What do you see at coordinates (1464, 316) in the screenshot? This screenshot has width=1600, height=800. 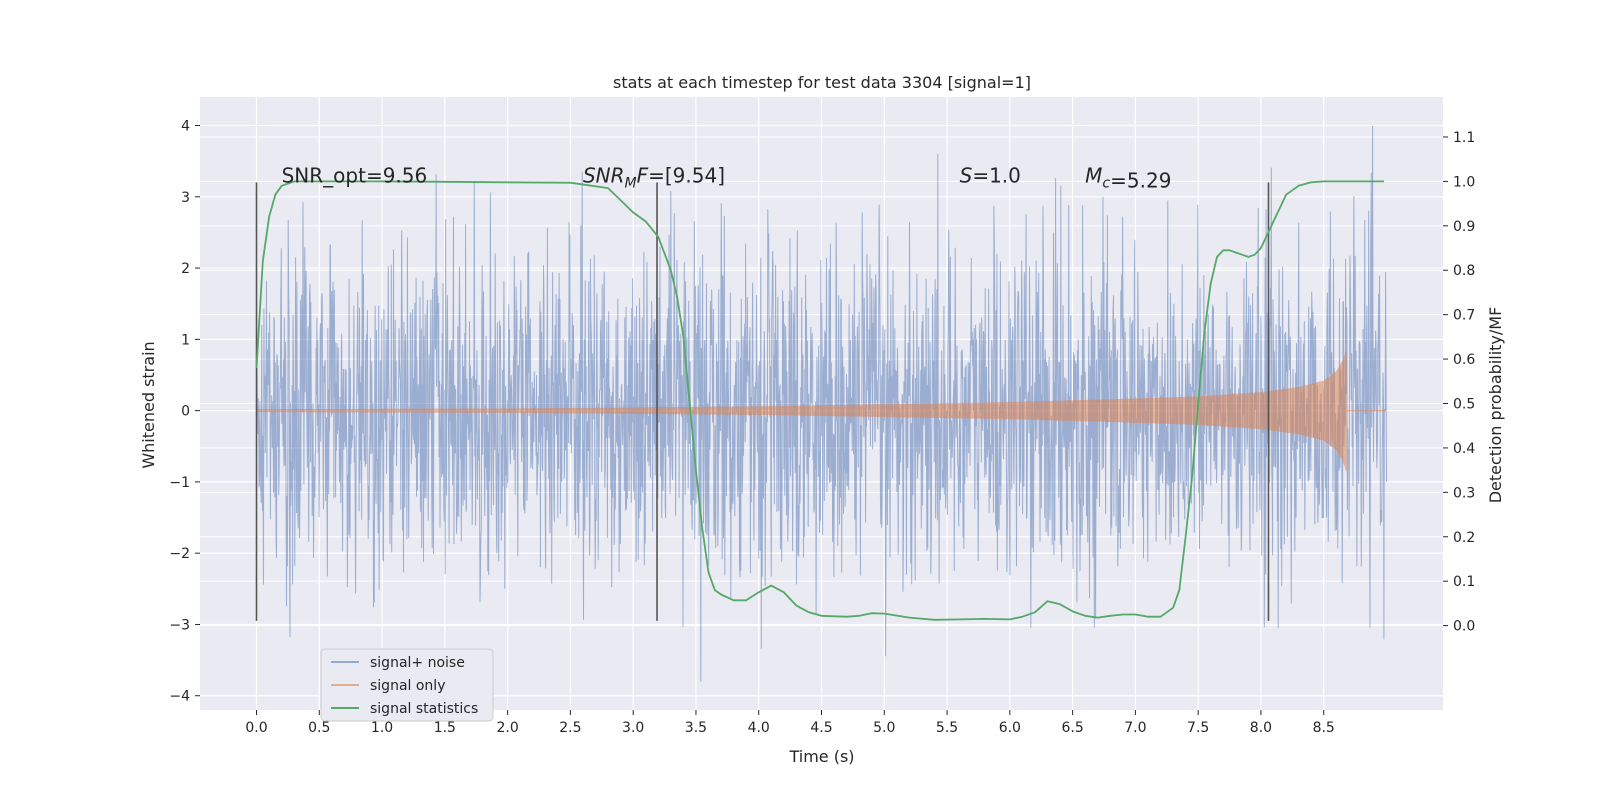 I see `y-right-tick-label: 0.7` at bounding box center [1464, 316].